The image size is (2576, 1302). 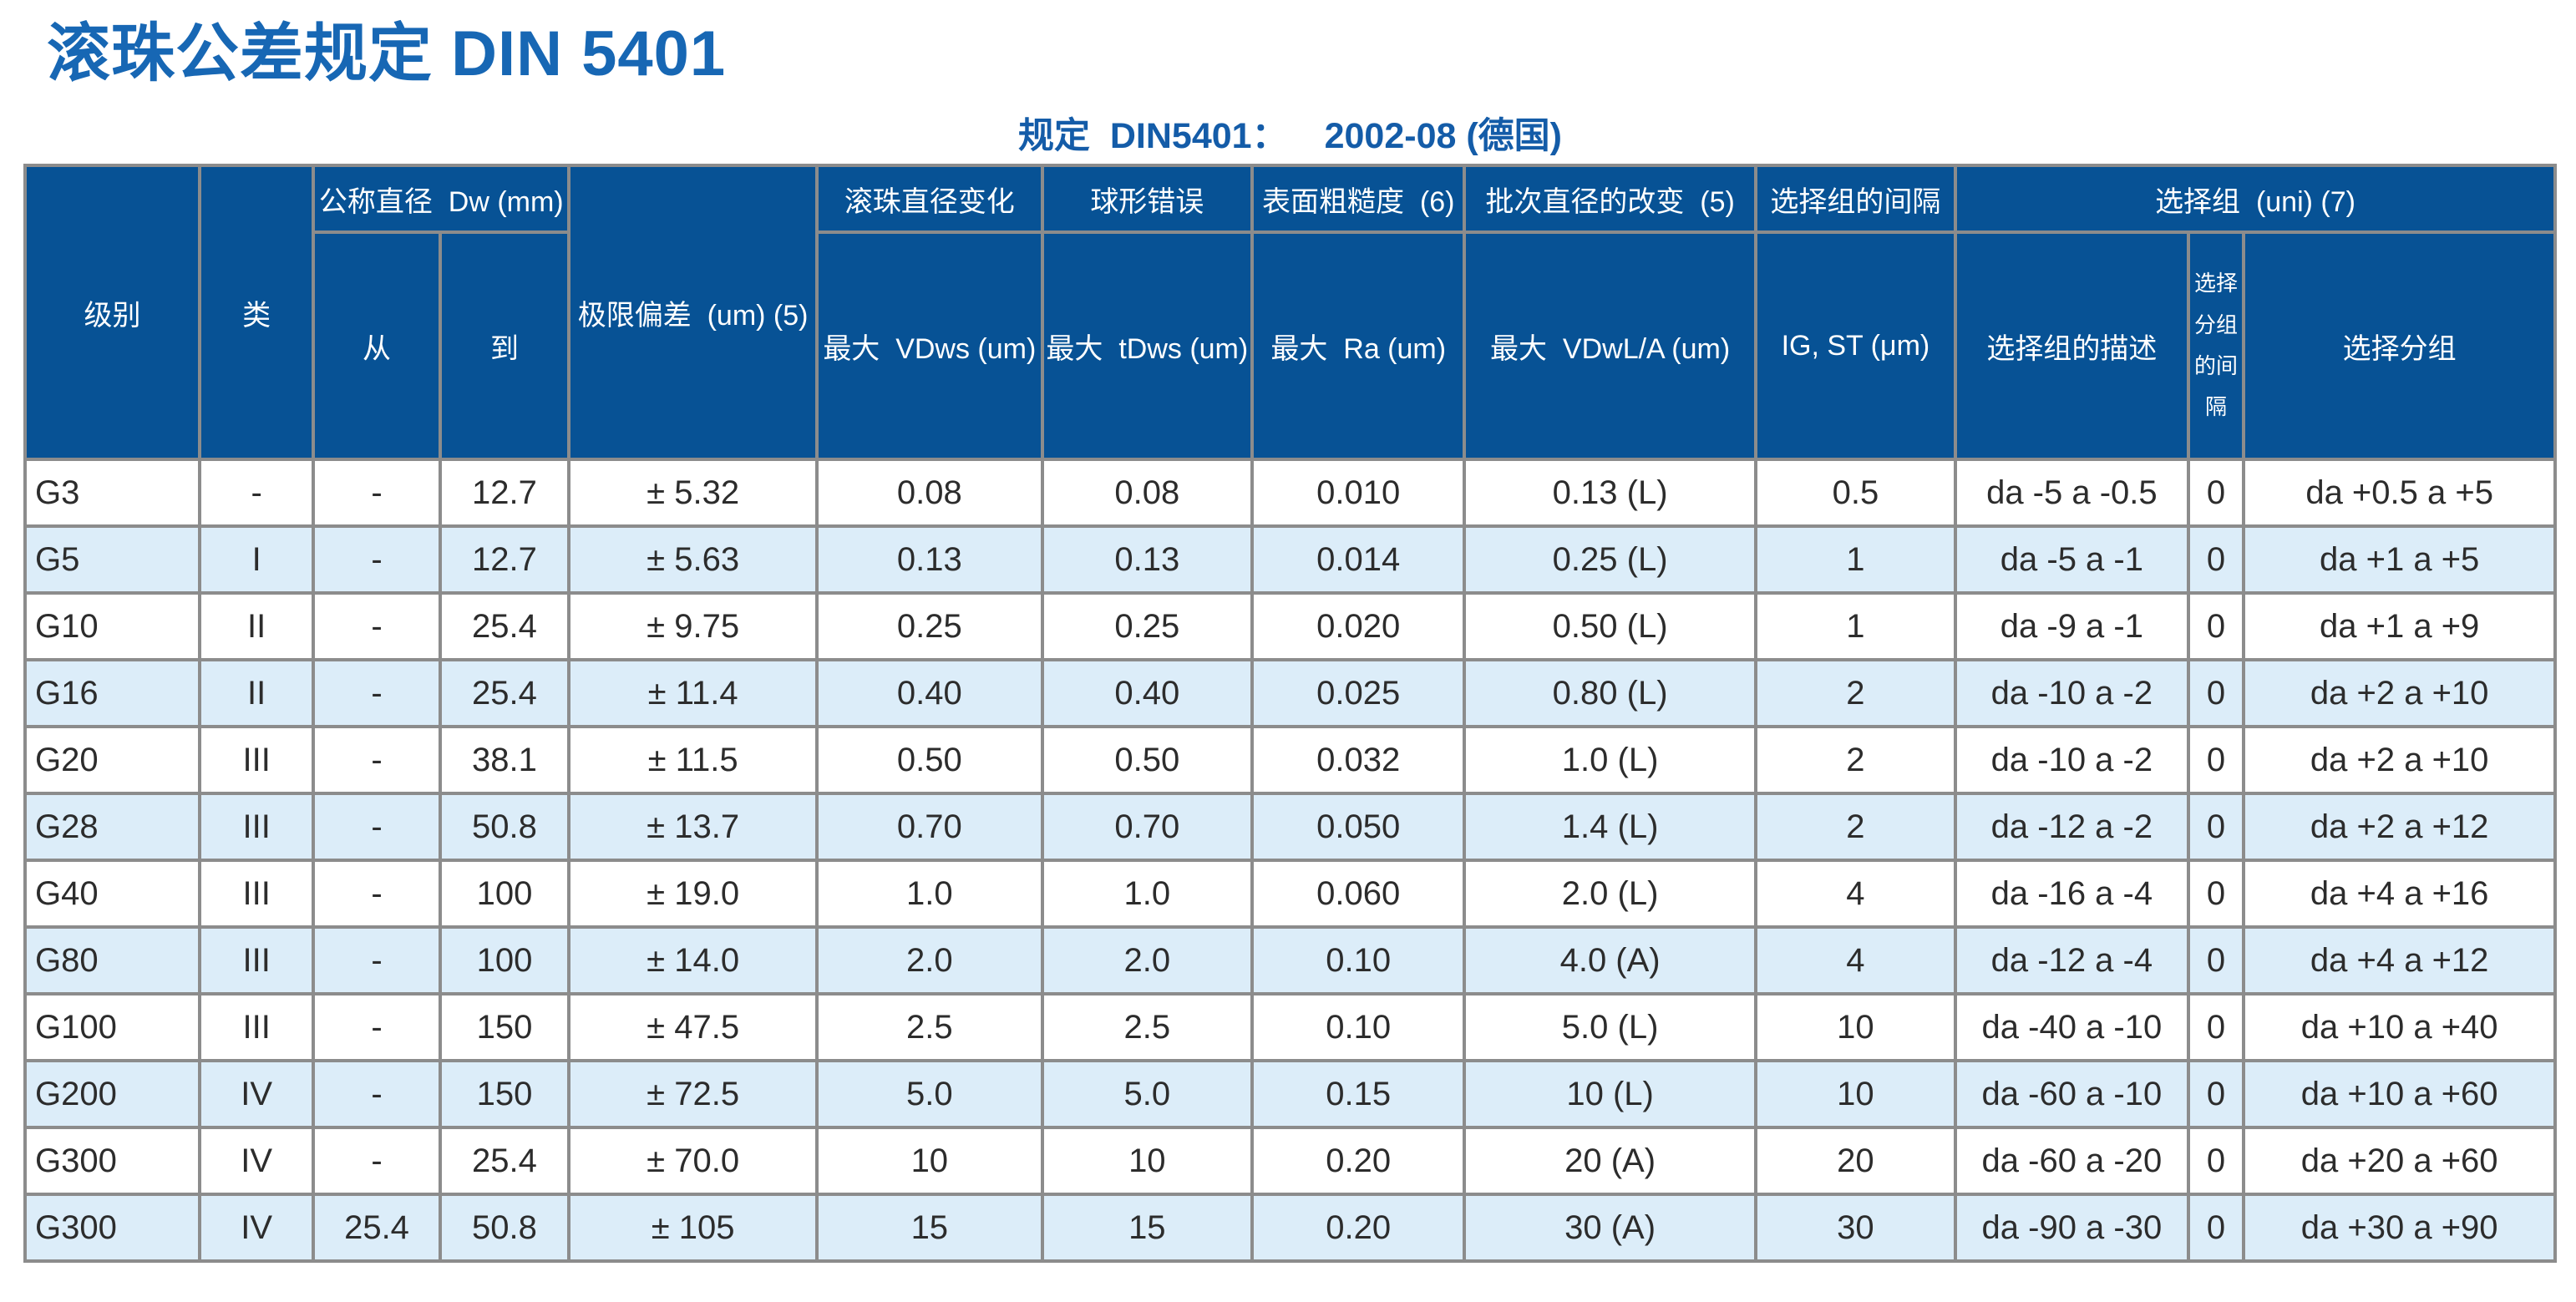 What do you see at coordinates (2072, 1161) in the screenshot?
I see `table-cell: da -60 a -20` at bounding box center [2072, 1161].